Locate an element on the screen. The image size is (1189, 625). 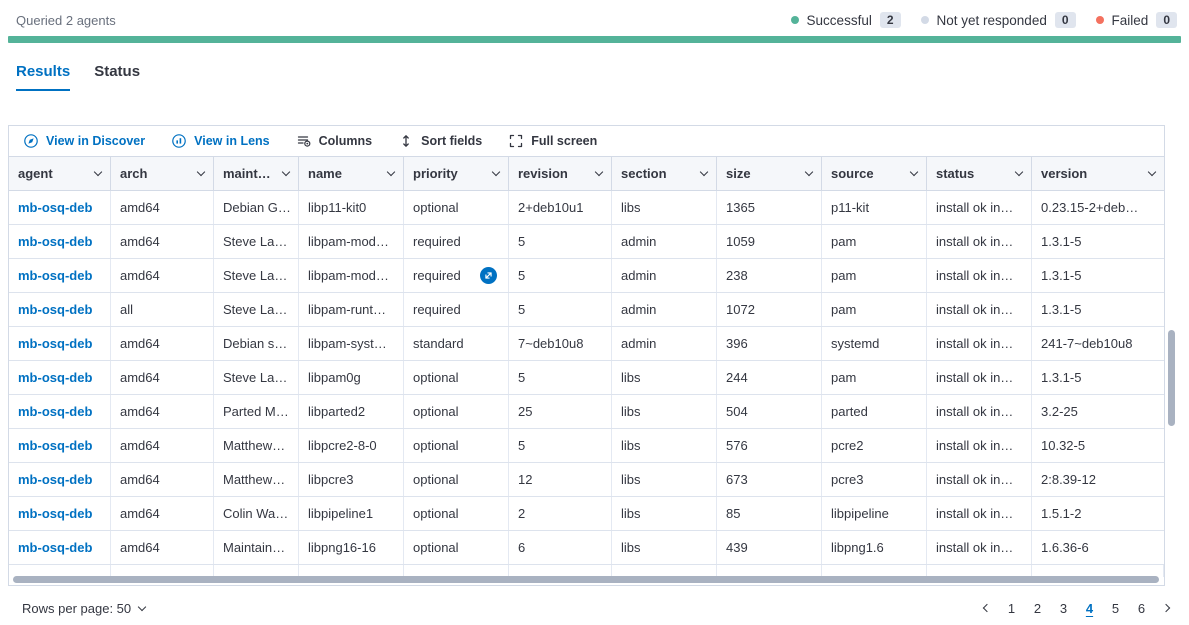
cell-value: admin is located at coordinates (639, 241).